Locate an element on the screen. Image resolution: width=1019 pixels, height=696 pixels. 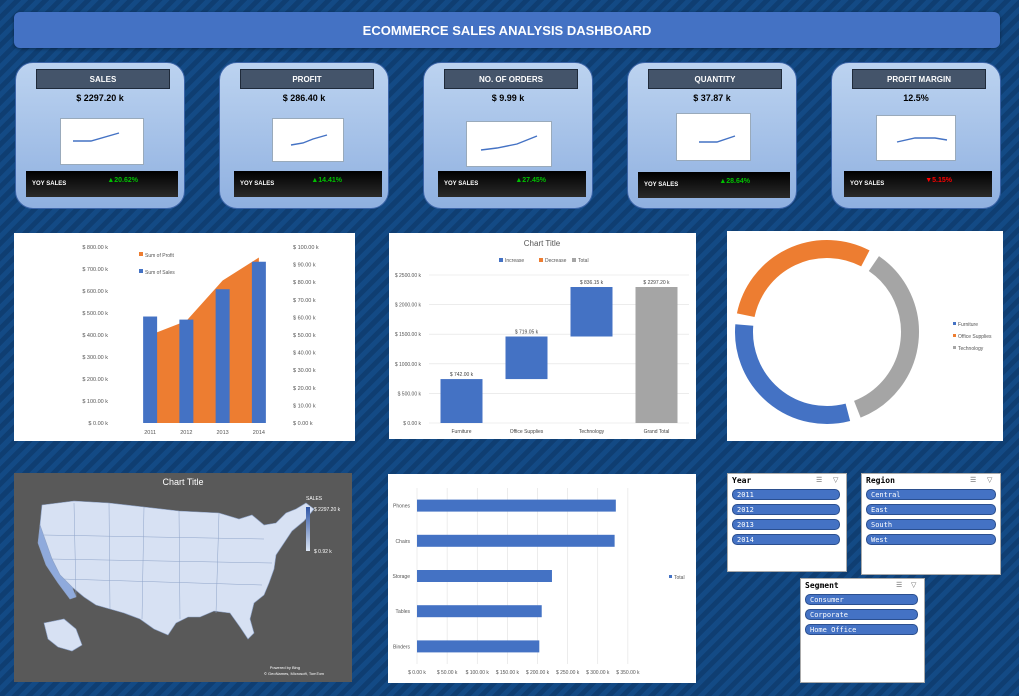
segment-slicer: Segment ☰ ▽ Consumer Corporate Home Office is located at coordinates (862, 630).